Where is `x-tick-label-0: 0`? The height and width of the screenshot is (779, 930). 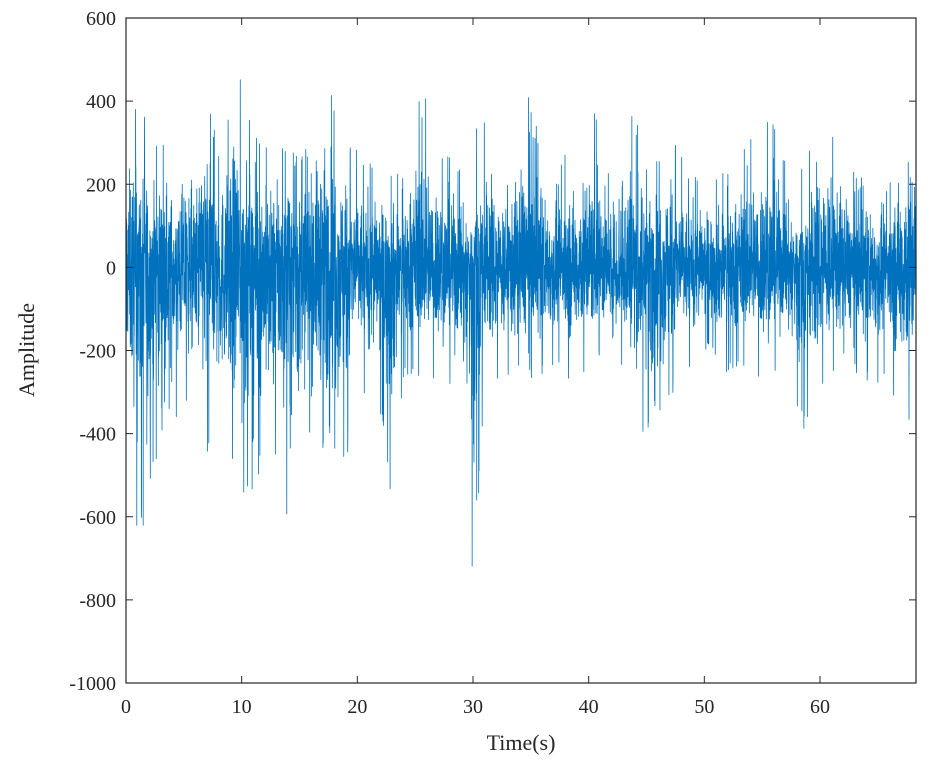
x-tick-label-0: 0 is located at coordinates (126, 707).